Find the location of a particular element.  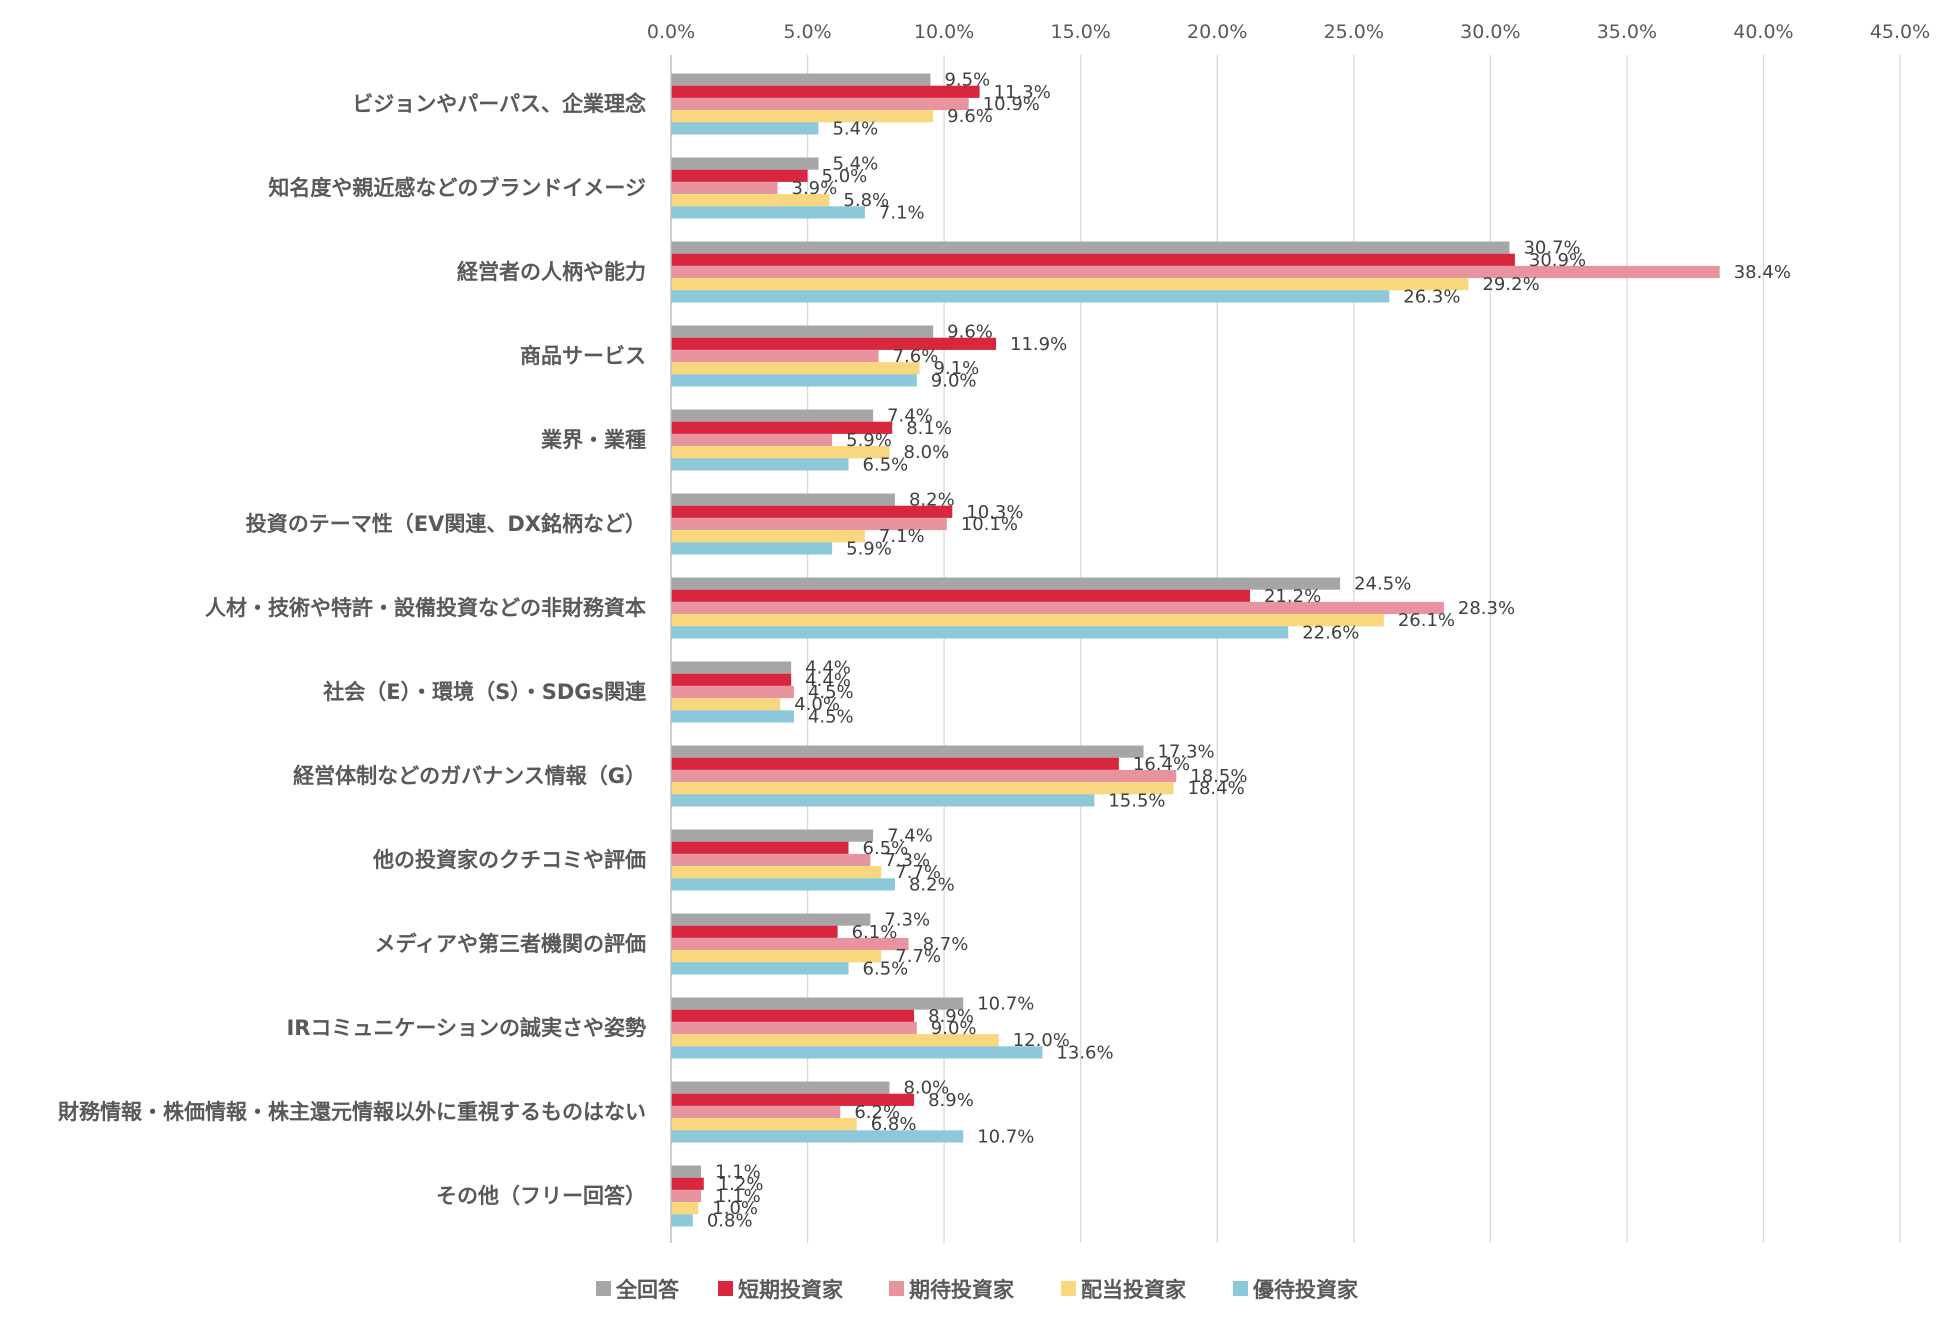

data-label: 5.9% is located at coordinates (869, 548).